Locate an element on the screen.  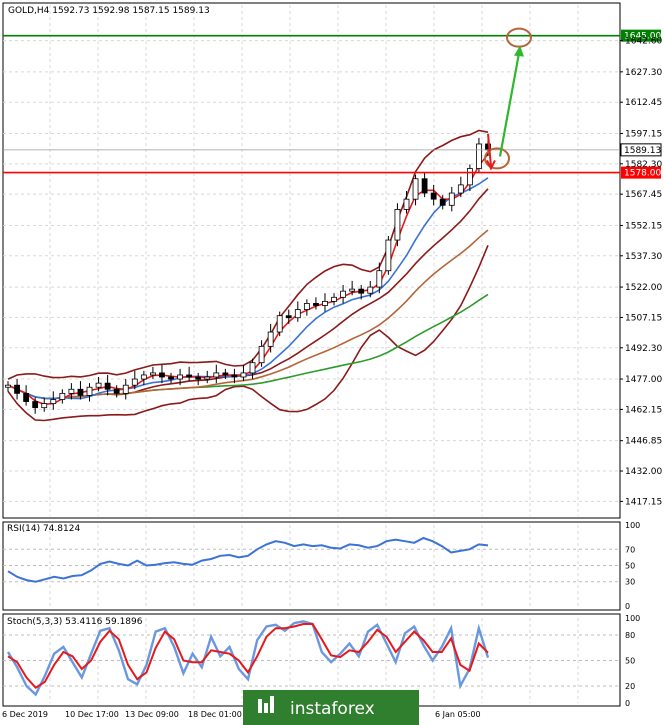
rsi-tick-label: 0 is located at coordinates (627, 606).